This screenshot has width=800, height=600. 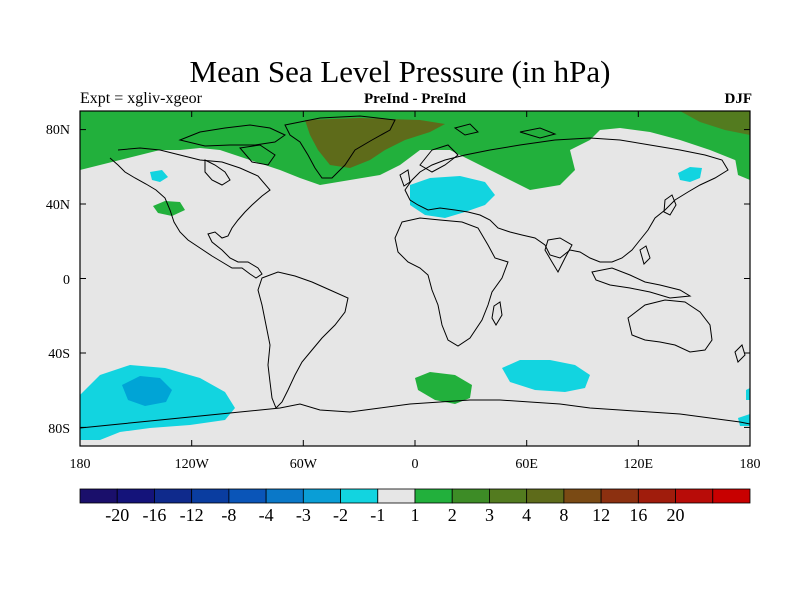 I want to click on south-pacific-west-negative-region, so click(x=84, y=422).